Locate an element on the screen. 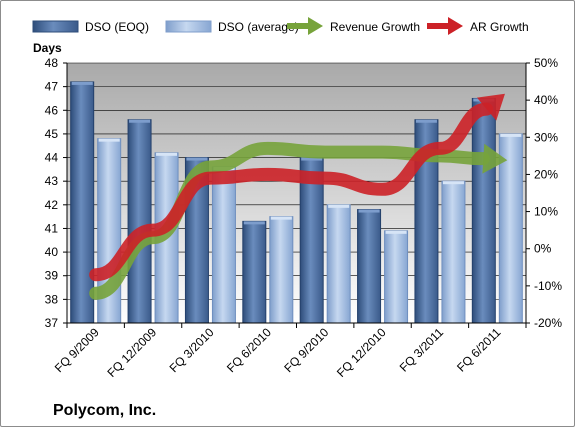 The height and width of the screenshot is (428, 575). left-tick-label: 40 is located at coordinates (52, 252).